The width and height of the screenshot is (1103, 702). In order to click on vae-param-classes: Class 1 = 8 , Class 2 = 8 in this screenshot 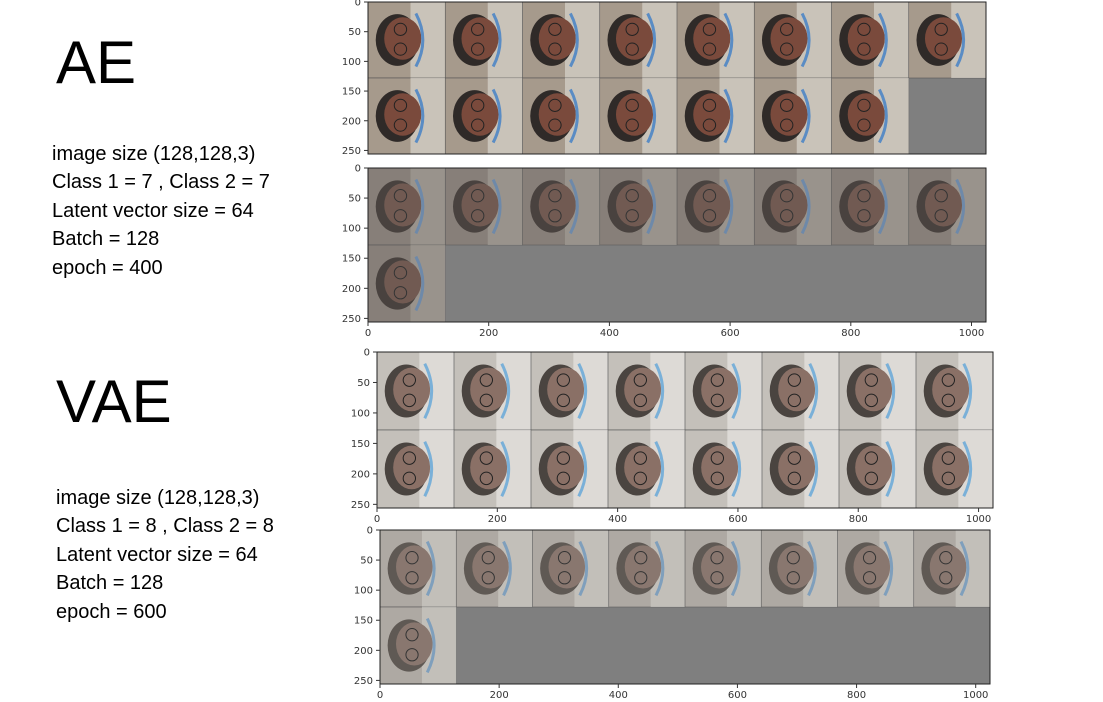, I will do `click(165, 526)`.